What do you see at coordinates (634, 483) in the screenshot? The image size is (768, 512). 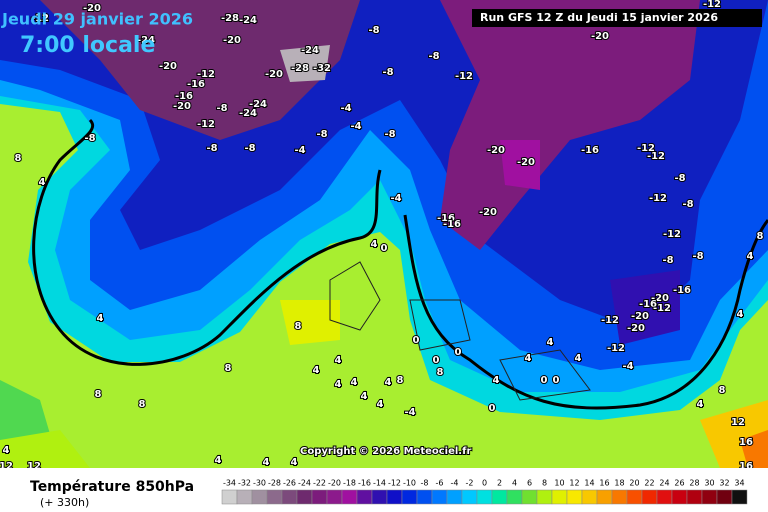 I see `scale-label: 20` at bounding box center [634, 483].